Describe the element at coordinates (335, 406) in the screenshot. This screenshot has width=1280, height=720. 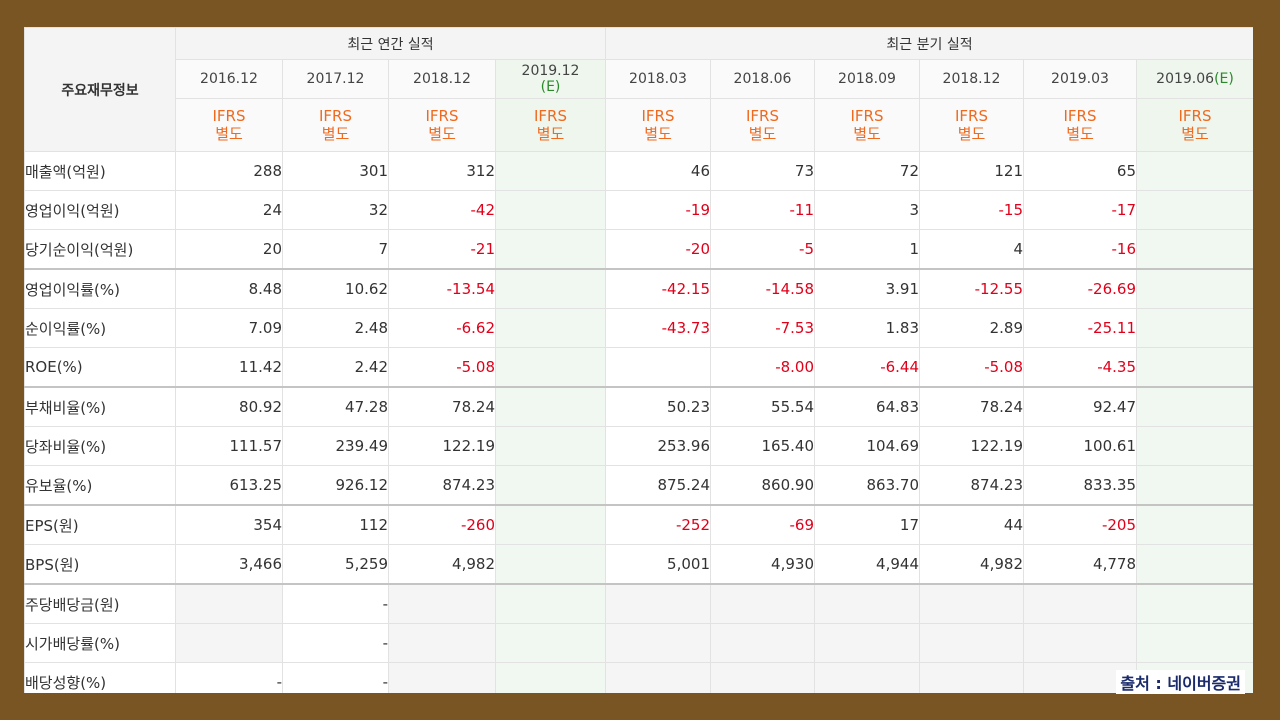
I see `table-cell: 47.28` at that location.